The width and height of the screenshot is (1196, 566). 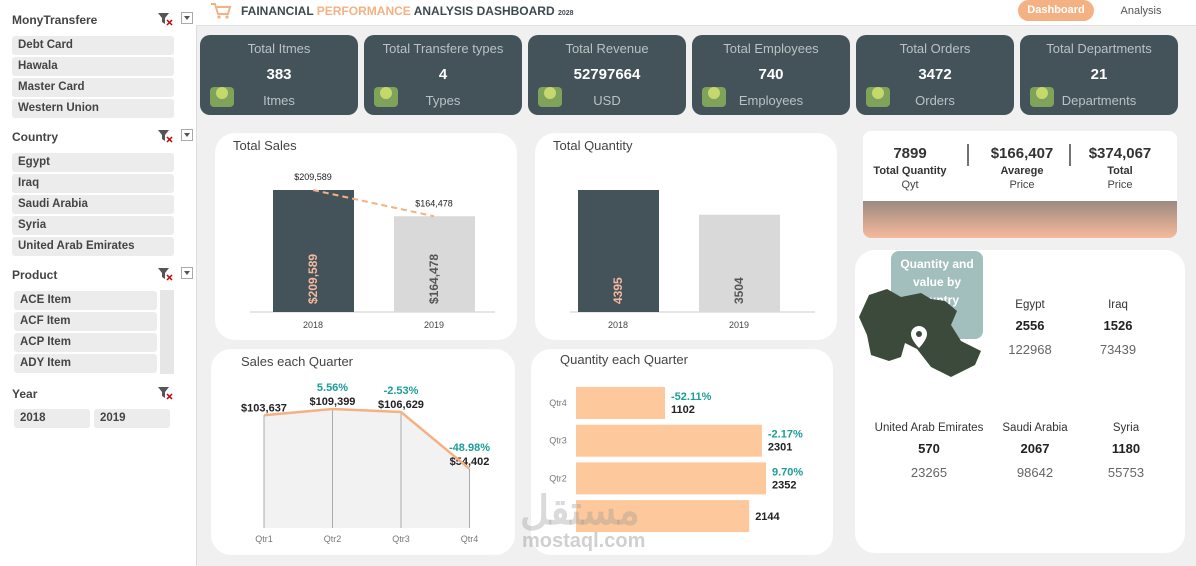 What do you see at coordinates (1120, 153) in the screenshot?
I see `summary-value: $374,067` at bounding box center [1120, 153].